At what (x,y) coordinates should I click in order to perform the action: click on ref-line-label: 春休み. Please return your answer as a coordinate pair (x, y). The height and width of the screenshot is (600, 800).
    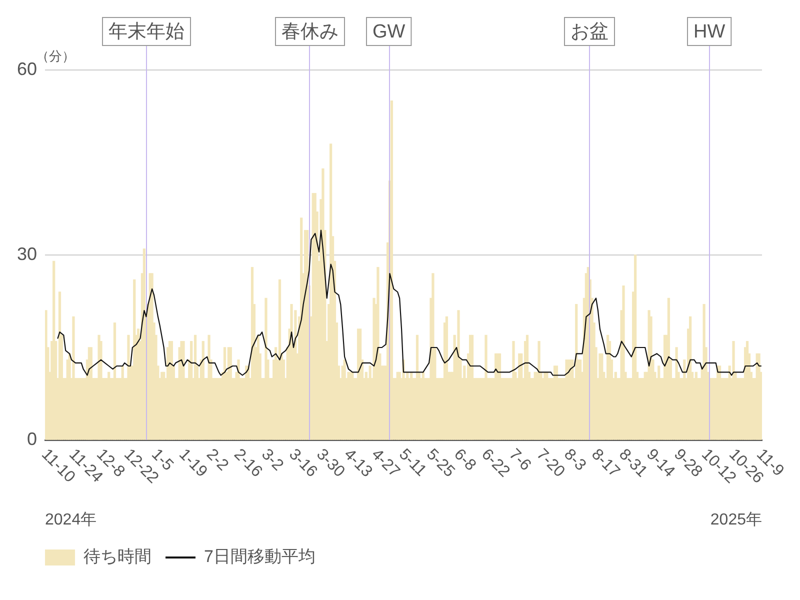
    Looking at the image, I should click on (310, 32).